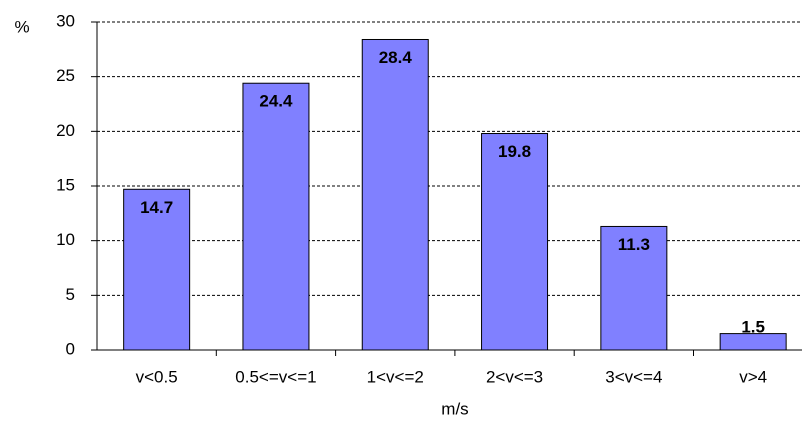 The height and width of the screenshot is (434, 802). I want to click on x-tick-label: 2<v<=3, so click(514, 376).